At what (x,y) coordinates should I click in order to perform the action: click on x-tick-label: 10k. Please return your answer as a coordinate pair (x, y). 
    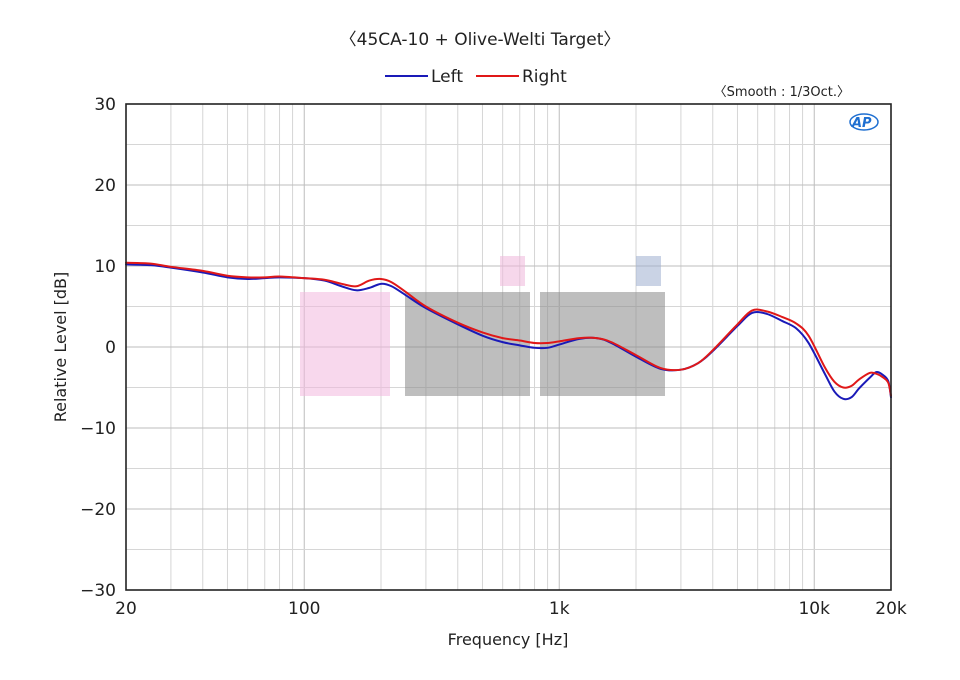
    Looking at the image, I should click on (814, 609).